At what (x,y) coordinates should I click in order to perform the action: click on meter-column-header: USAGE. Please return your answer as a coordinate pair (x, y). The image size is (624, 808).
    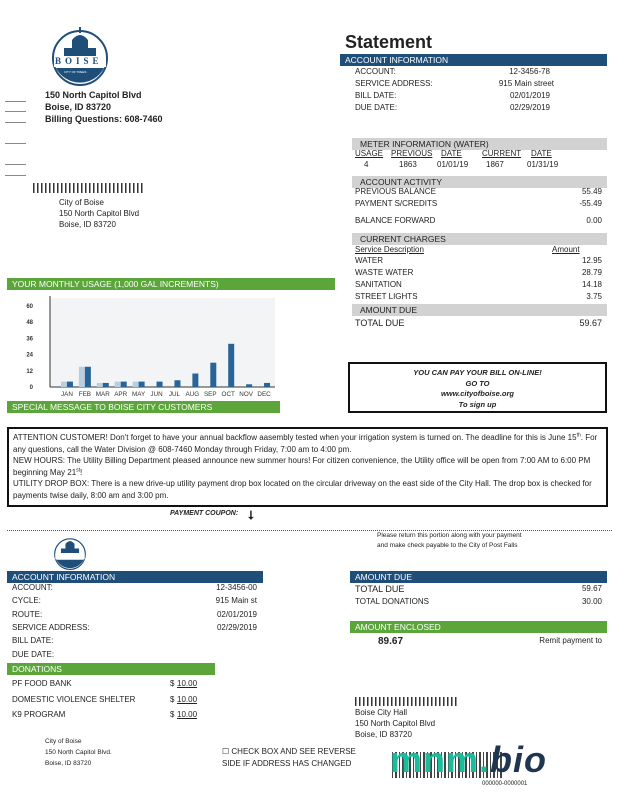
    Looking at the image, I should click on (369, 153).